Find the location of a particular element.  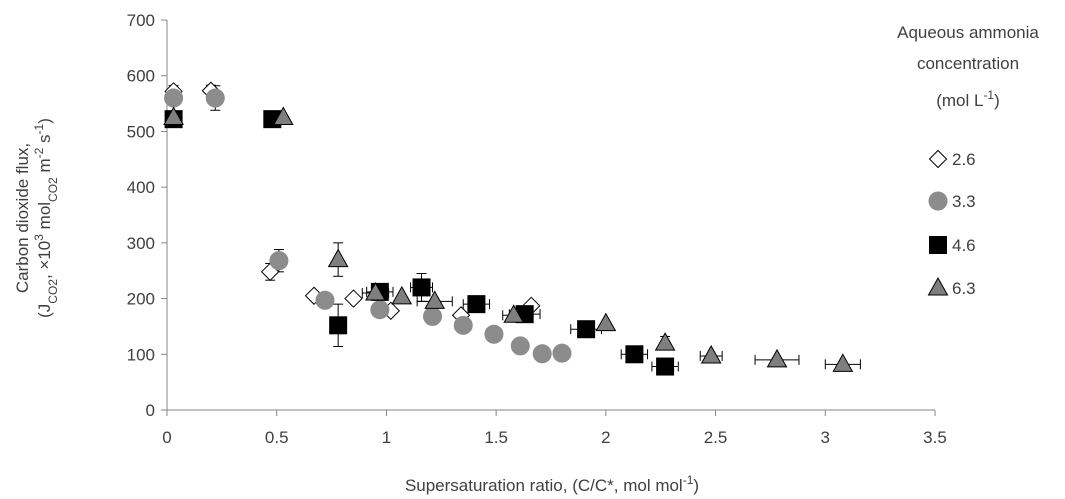

y-axis-title-line2: (JCO2, ×103 molCO2 m-2 s-1) is located at coordinates (46, 218).